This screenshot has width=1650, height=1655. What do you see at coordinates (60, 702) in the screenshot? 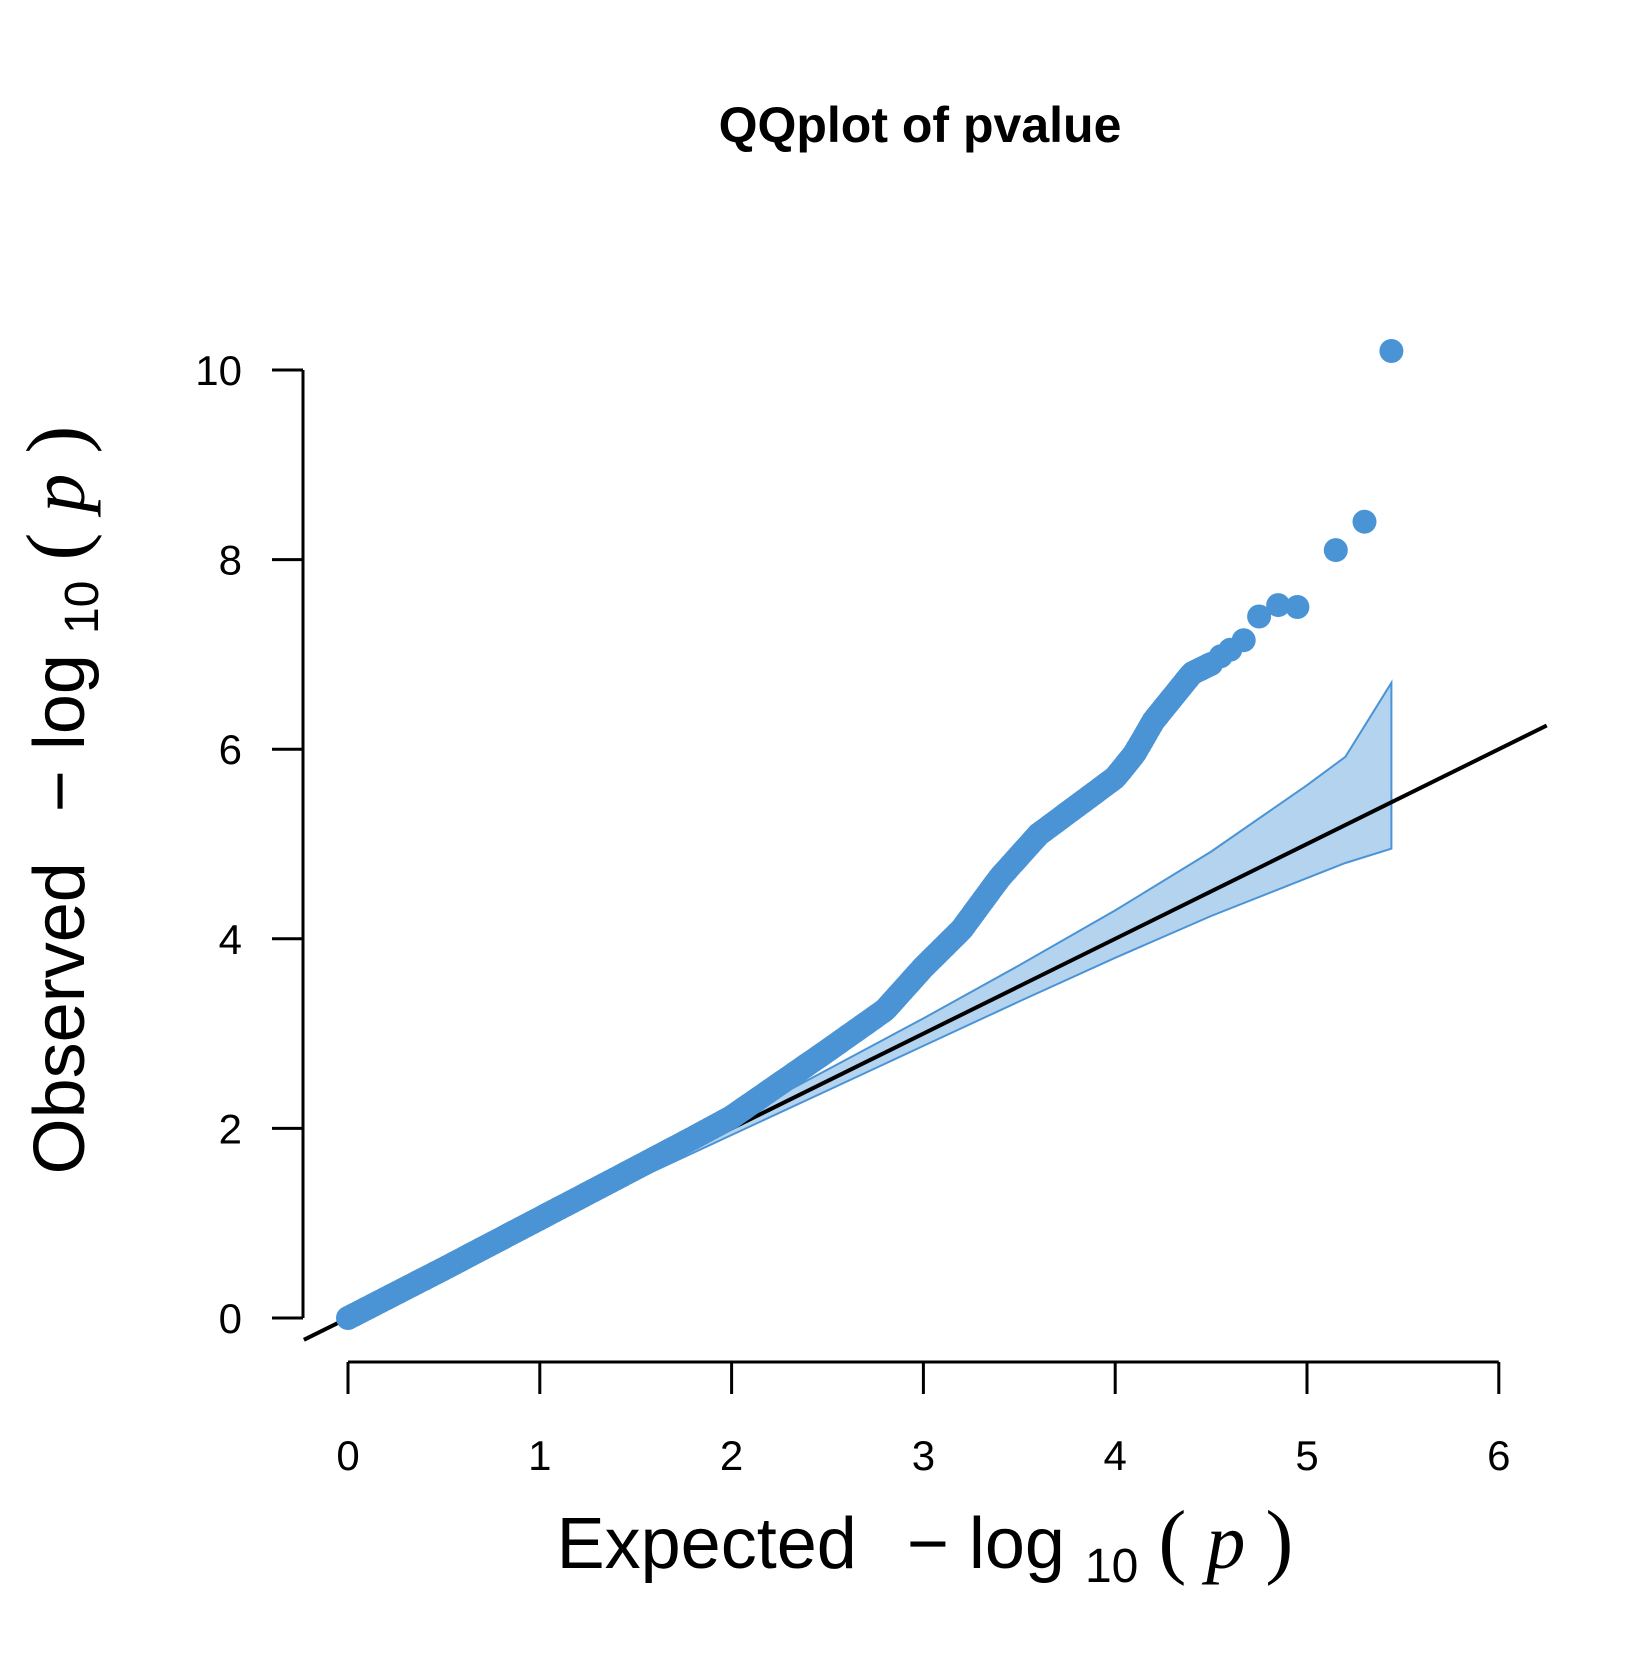
I see `y-axis-title-log: log` at bounding box center [60, 702].